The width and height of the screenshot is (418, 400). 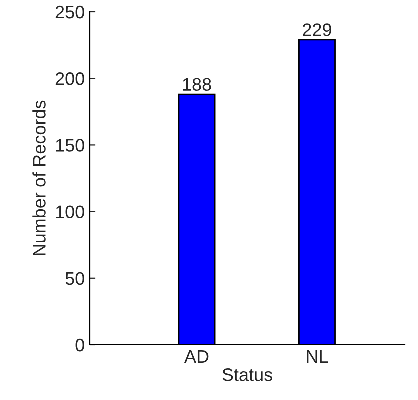 What do you see at coordinates (70, 145) in the screenshot?
I see `y-tick-label: 150` at bounding box center [70, 145].